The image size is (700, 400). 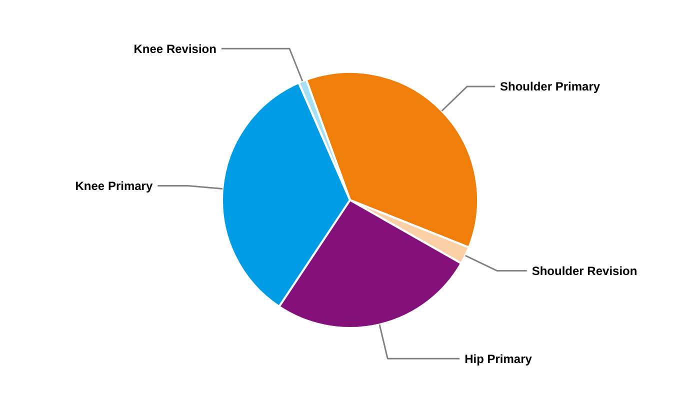 I want to click on slice-label: Knee Revision, so click(x=175, y=49).